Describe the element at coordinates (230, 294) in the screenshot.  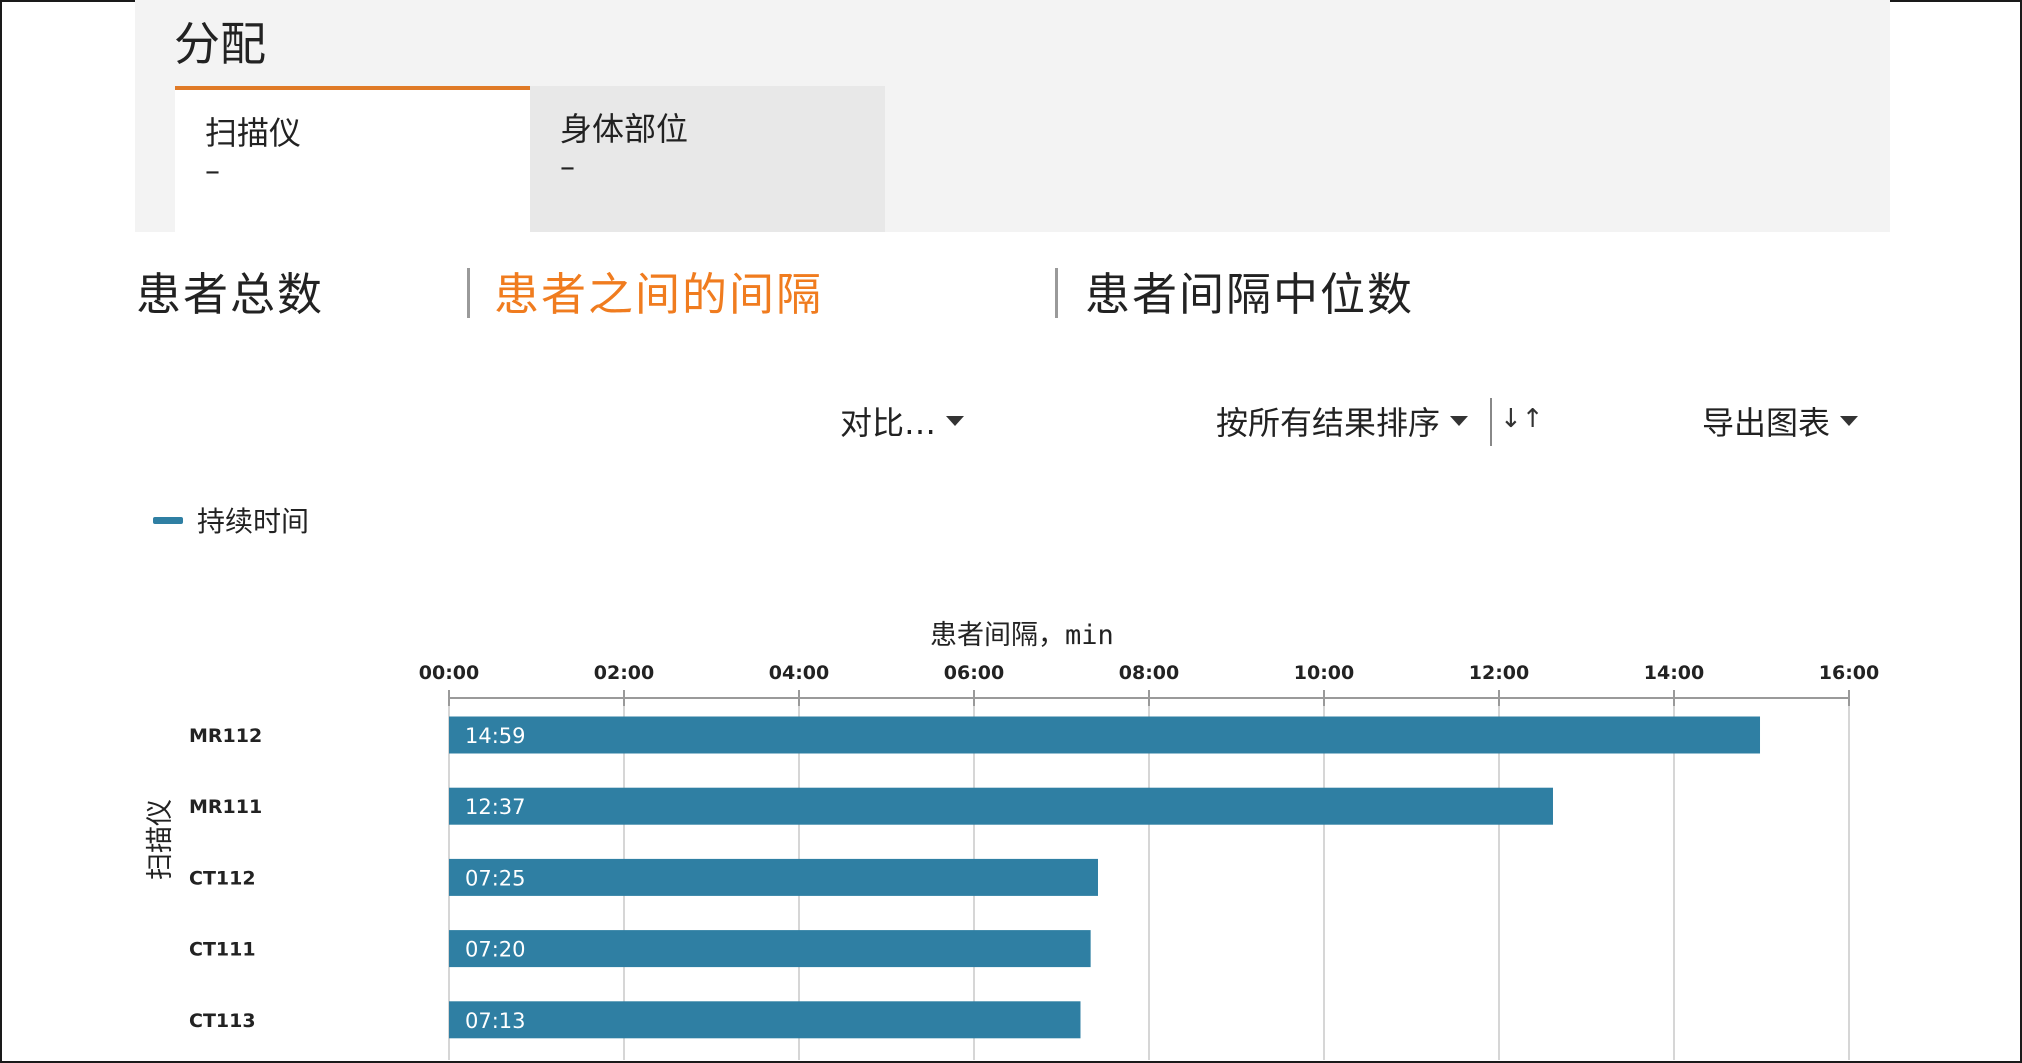
I see `tab-total-patients: 患者总数` at that location.